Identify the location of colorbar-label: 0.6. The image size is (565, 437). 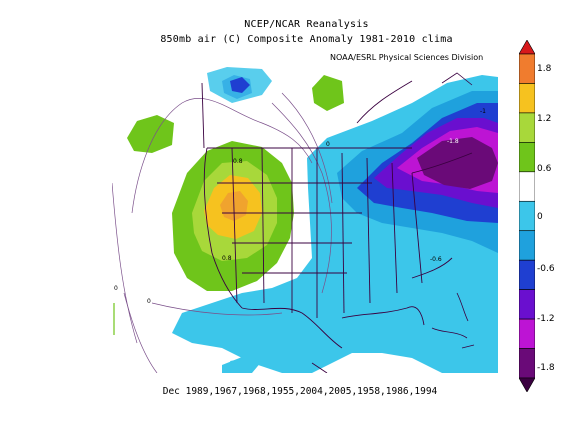
(544, 169).